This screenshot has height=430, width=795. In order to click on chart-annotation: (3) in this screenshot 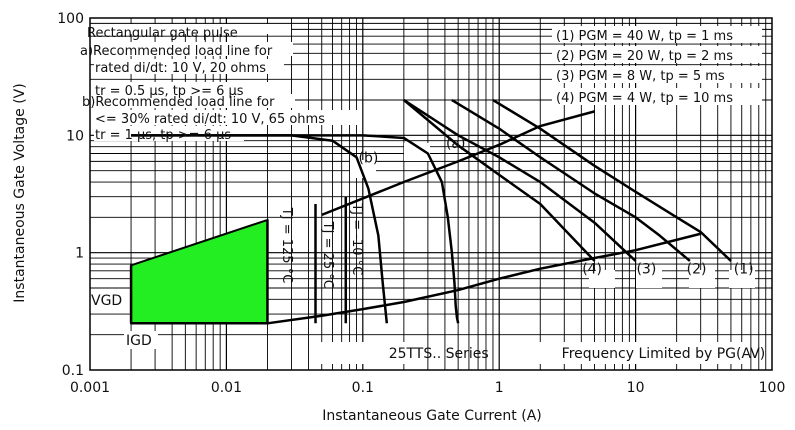, I will do `click(646, 270)`.